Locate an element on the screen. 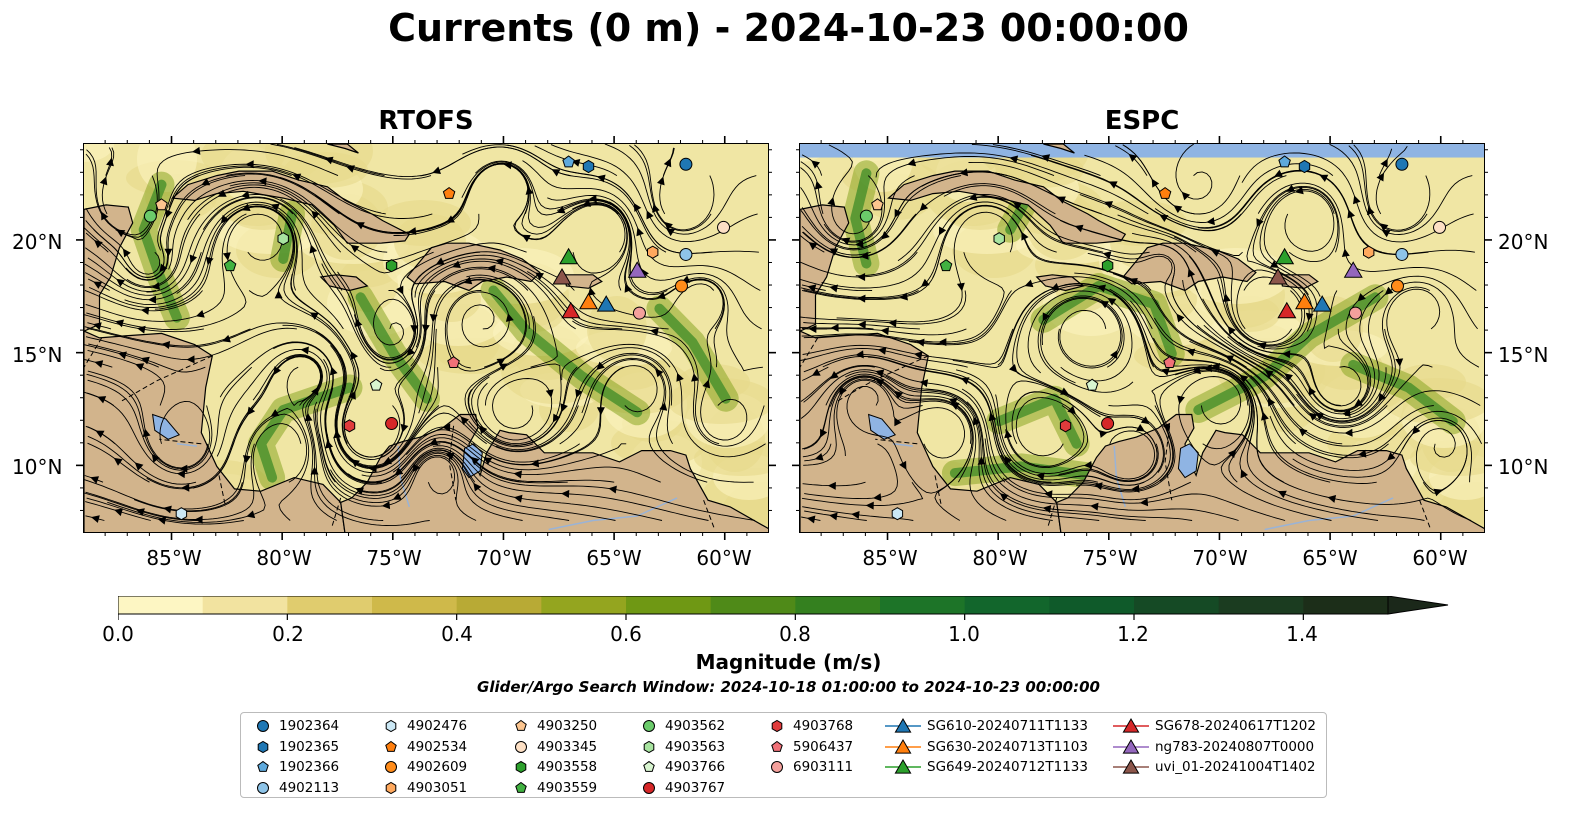 The height and width of the screenshot is (827, 1577). pentagon-marker-icon is located at coordinates (263, 766).